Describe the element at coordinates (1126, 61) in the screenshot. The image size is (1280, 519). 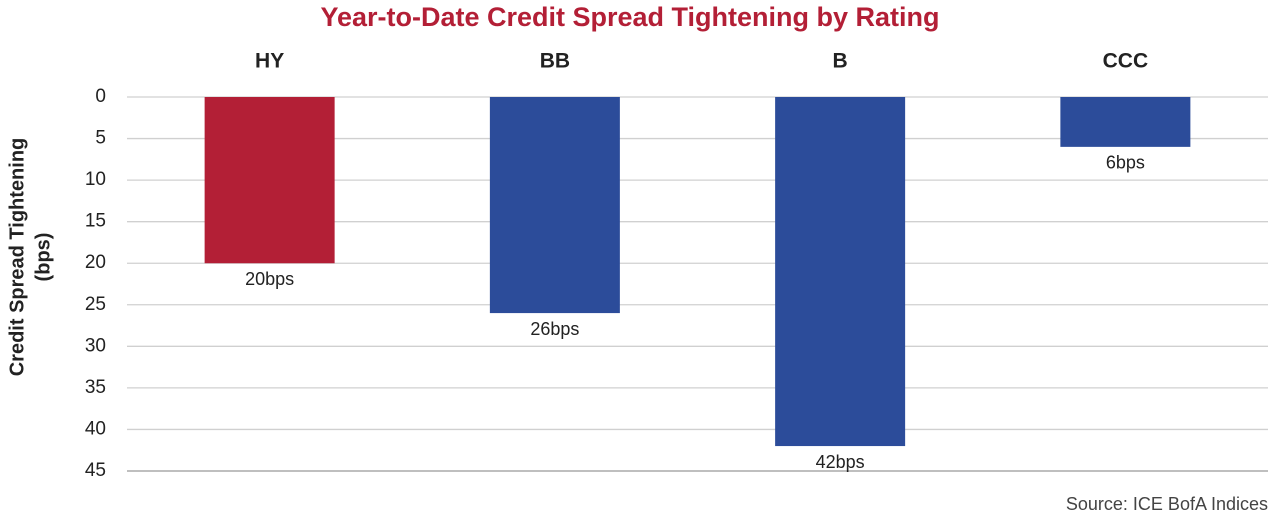
I see `x-tick-label: CCC` at that location.